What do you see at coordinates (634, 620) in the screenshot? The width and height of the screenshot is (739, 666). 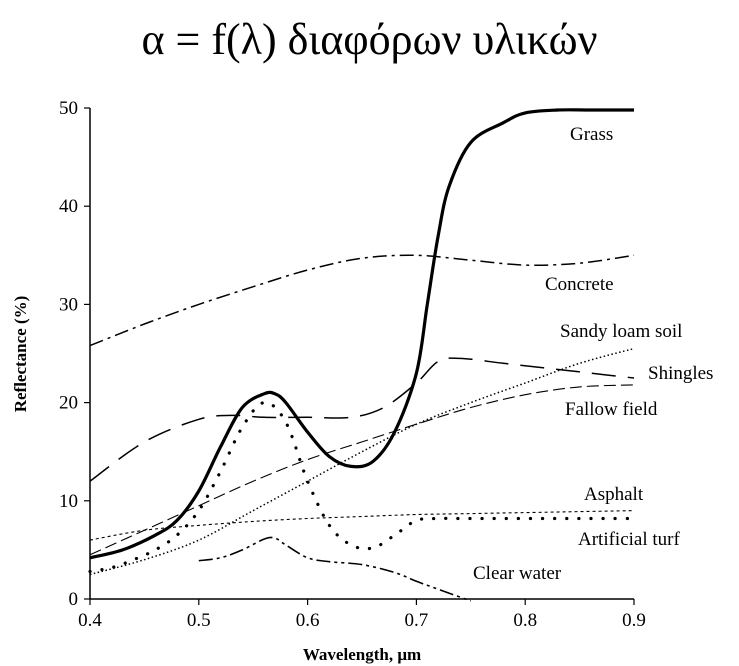 I see `x-tick-label: 0.9` at bounding box center [634, 620].